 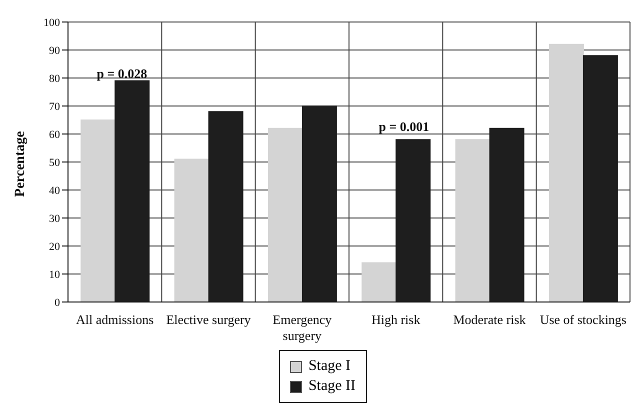 What do you see at coordinates (329, 366) in the screenshot?
I see `legend-label: Stage I` at bounding box center [329, 366].